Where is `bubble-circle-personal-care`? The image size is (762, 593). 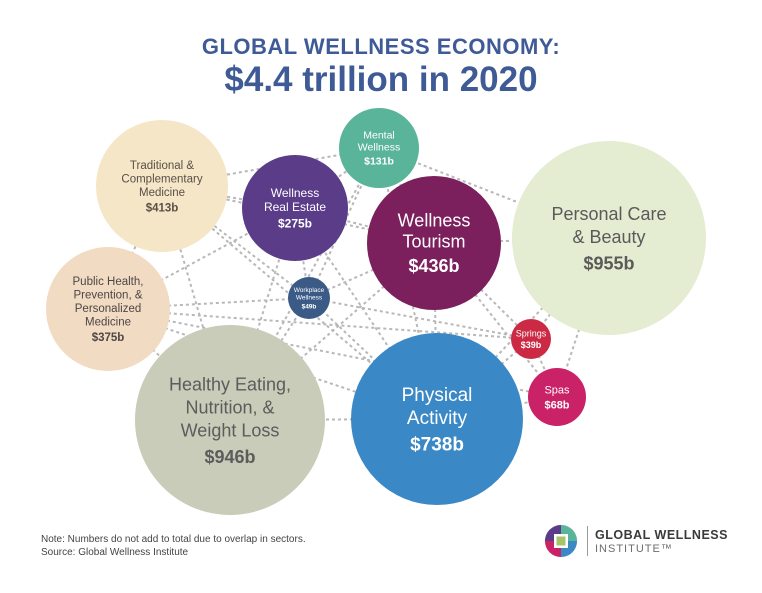 bubble-circle-personal-care is located at coordinates (609, 238).